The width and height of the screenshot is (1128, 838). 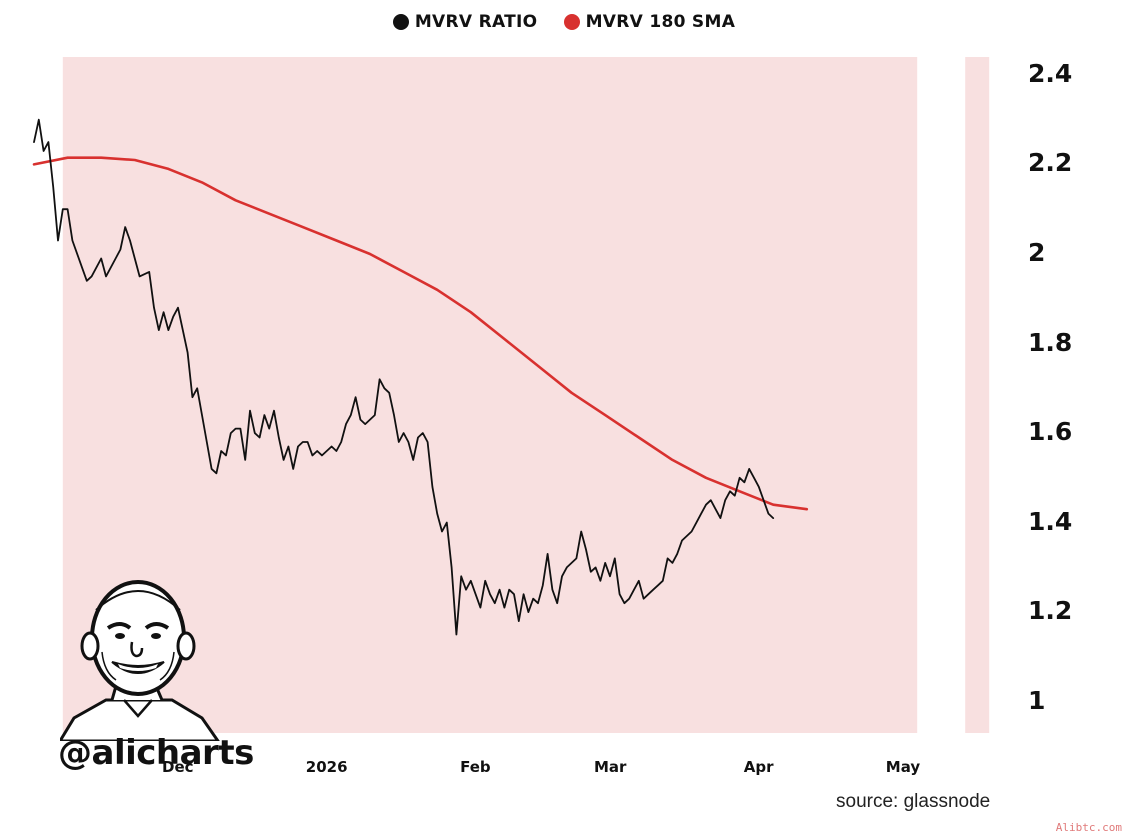 I want to click on x-tick-label: Apr, so click(x=758, y=767).